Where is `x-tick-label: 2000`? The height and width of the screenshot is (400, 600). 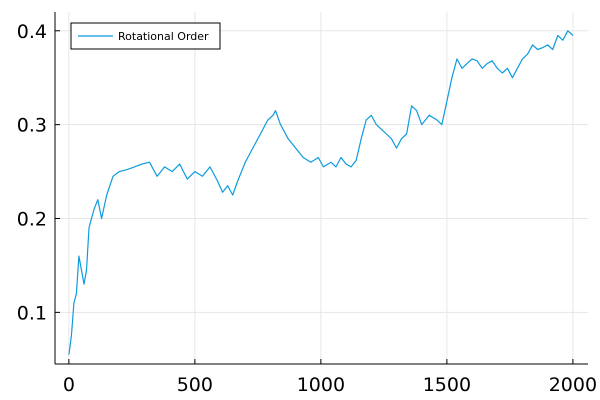
x-tick-label: 2000 is located at coordinates (573, 385).